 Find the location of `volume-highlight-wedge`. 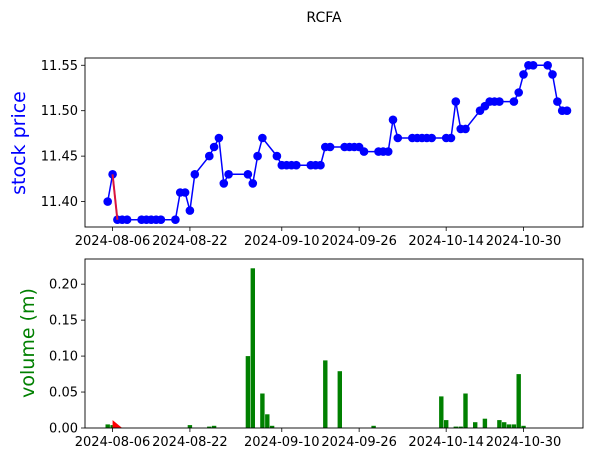

volume-highlight-wedge is located at coordinates (117, 424).